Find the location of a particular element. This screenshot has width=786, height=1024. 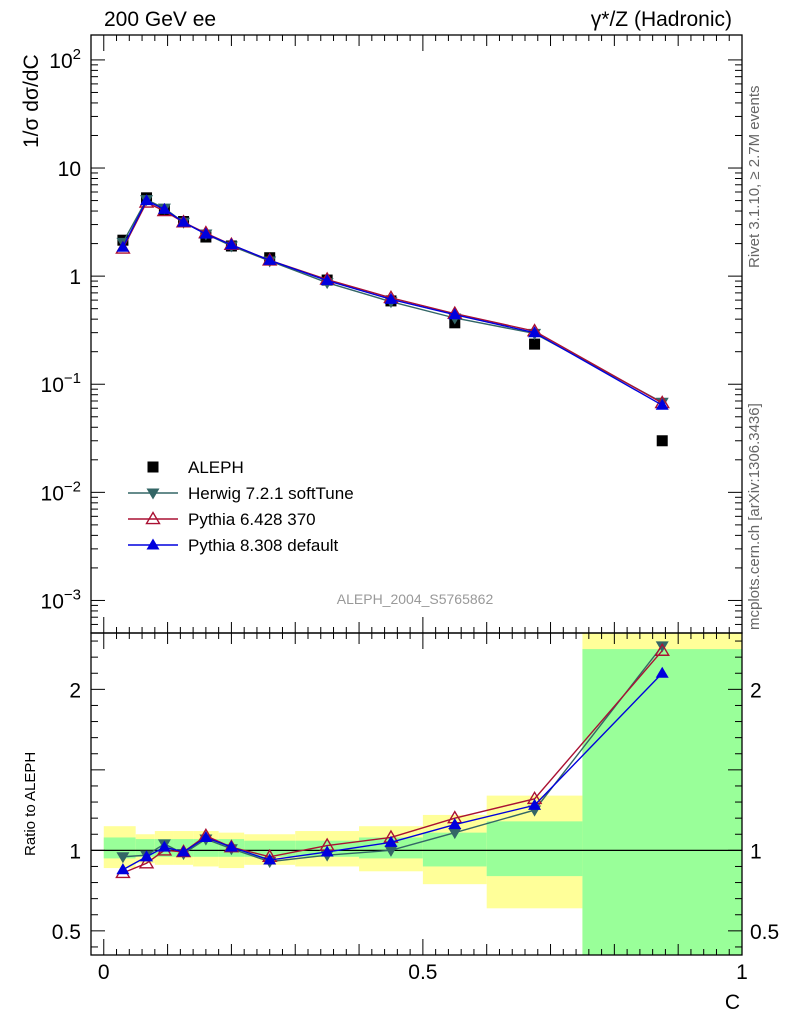

legend-label-1: Herwig 7.2.1 softTune is located at coordinates (271, 493).